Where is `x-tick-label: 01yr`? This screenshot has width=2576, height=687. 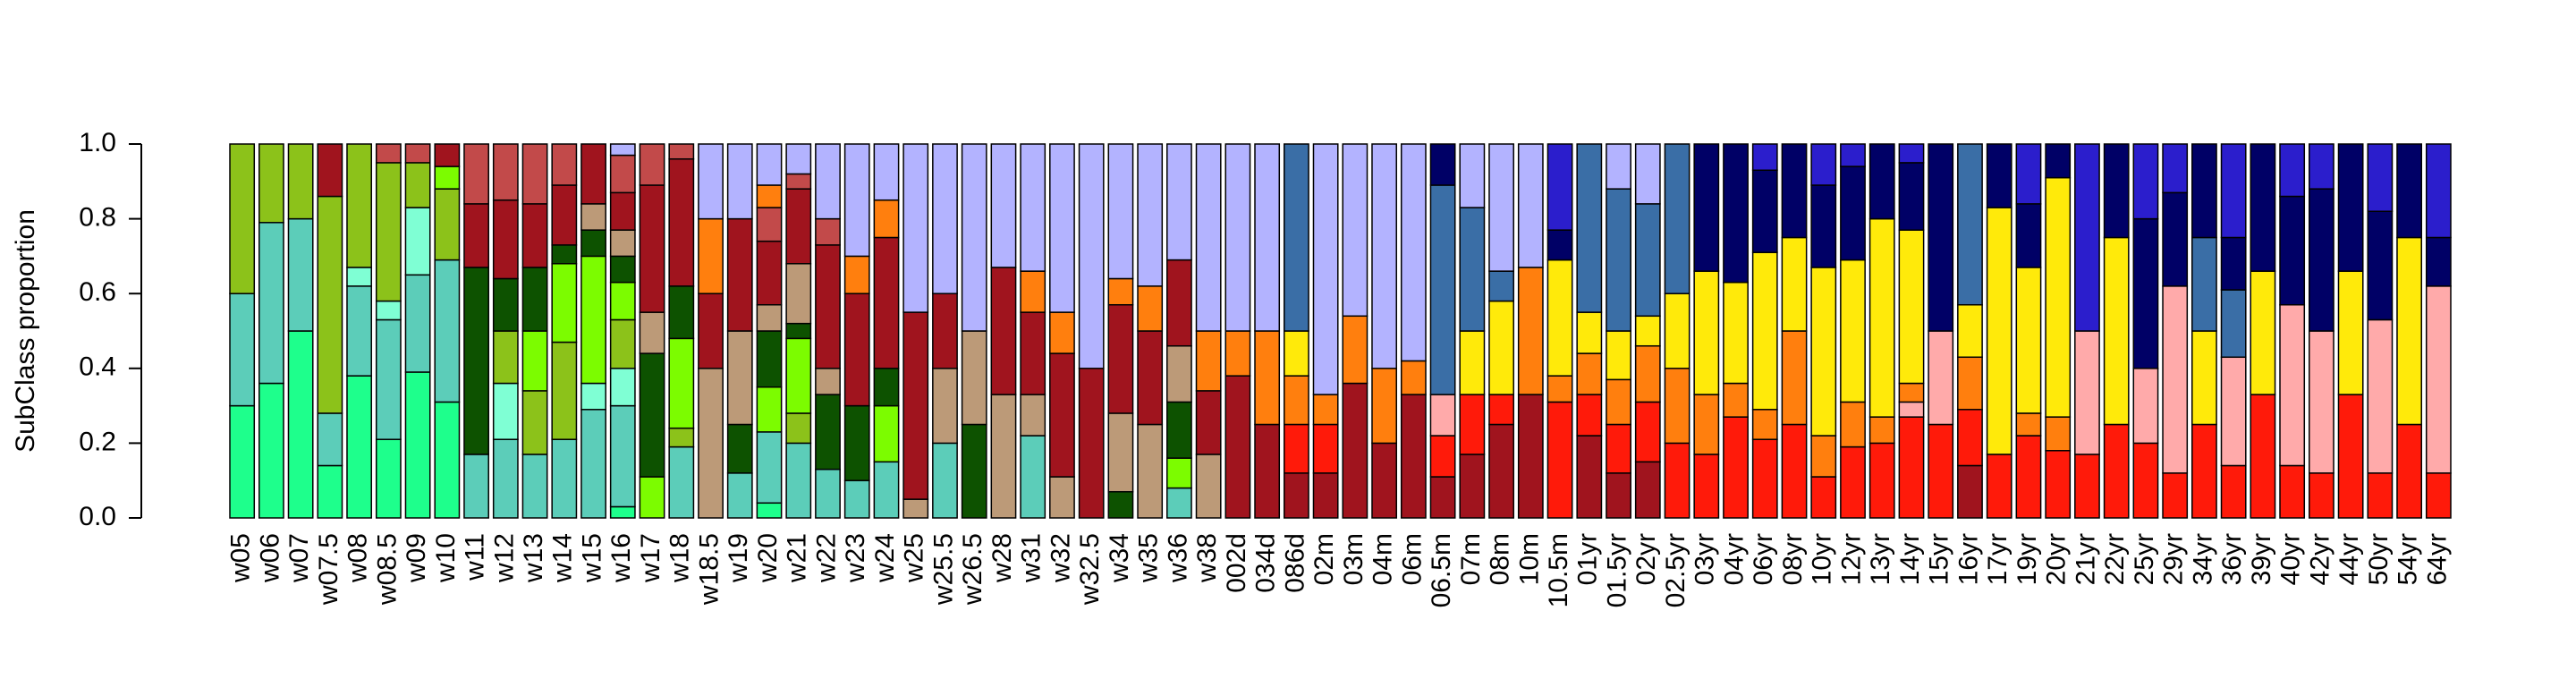
x-tick-label: 01yr is located at coordinates (1588, 559).